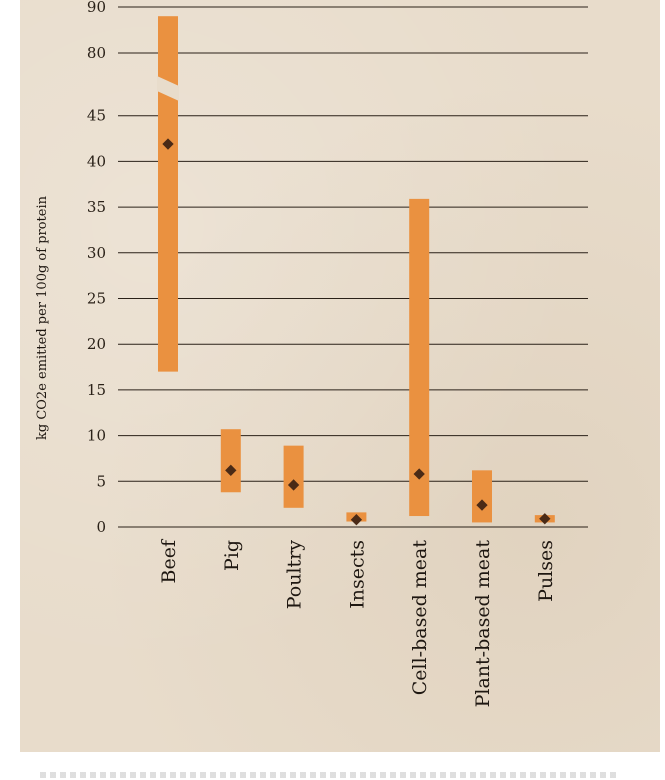 The height and width of the screenshot is (780, 665). What do you see at coordinates (96, 161) in the screenshot?
I see `y-tick-label: 40` at bounding box center [96, 161].